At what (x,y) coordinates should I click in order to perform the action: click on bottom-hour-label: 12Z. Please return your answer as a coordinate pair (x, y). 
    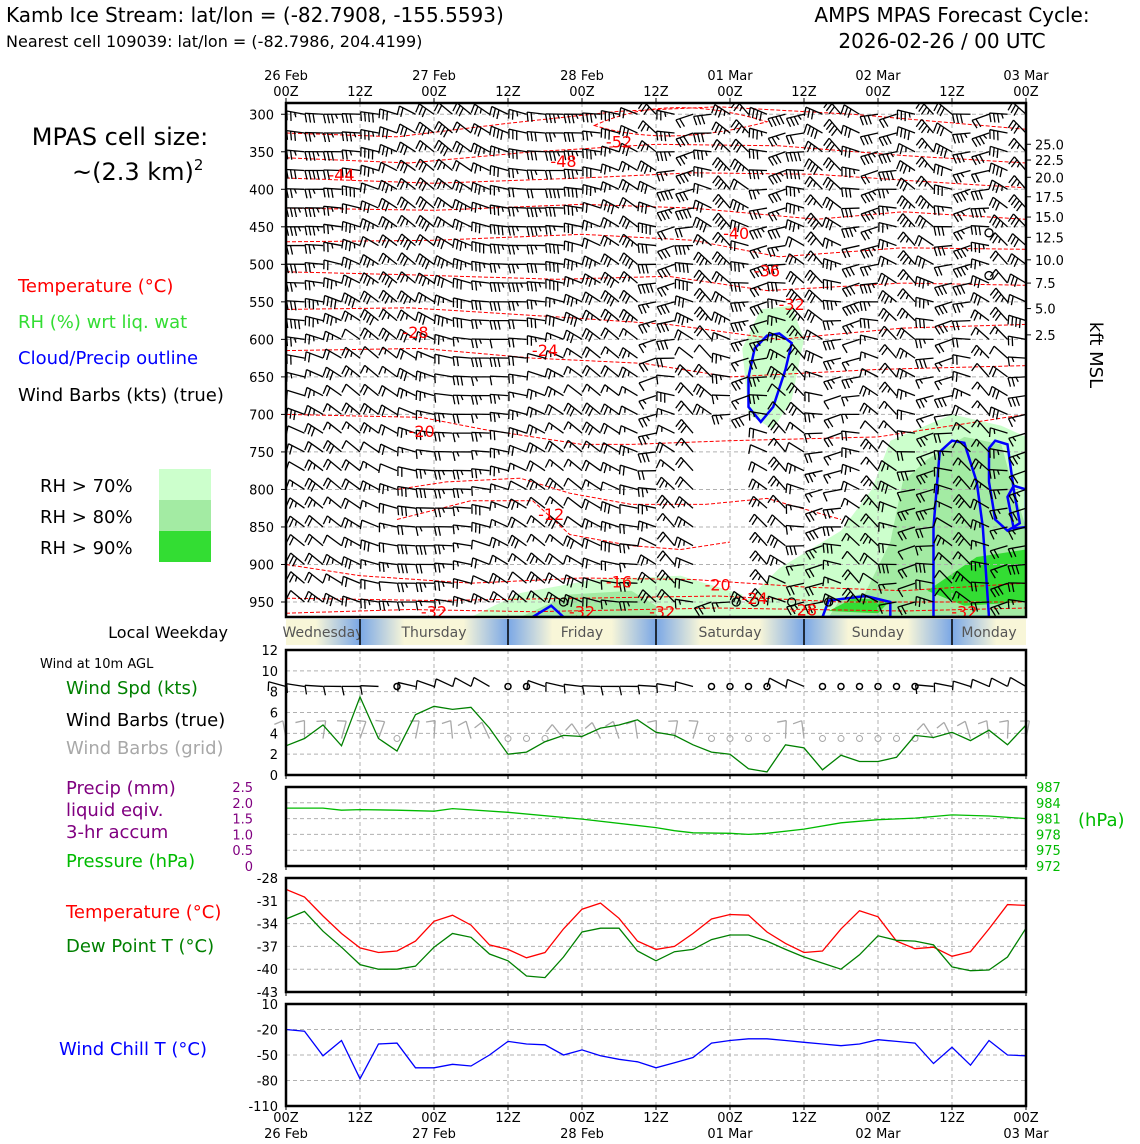
    Looking at the image, I should click on (656, 1118).